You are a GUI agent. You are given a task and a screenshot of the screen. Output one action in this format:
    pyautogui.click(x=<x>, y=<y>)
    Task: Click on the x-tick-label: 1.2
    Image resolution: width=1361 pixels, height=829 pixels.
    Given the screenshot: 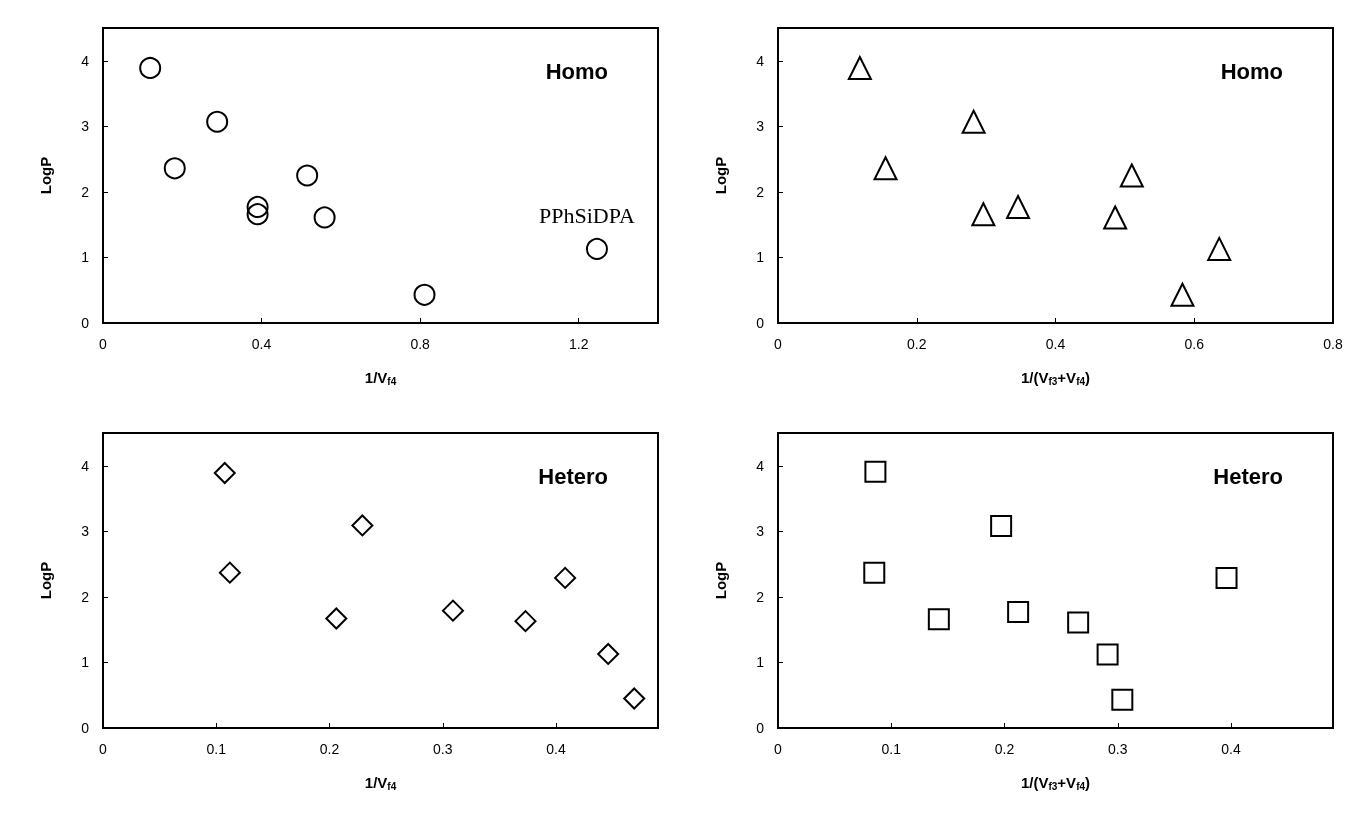 What is the action you would take?
    pyautogui.click(x=578, y=344)
    